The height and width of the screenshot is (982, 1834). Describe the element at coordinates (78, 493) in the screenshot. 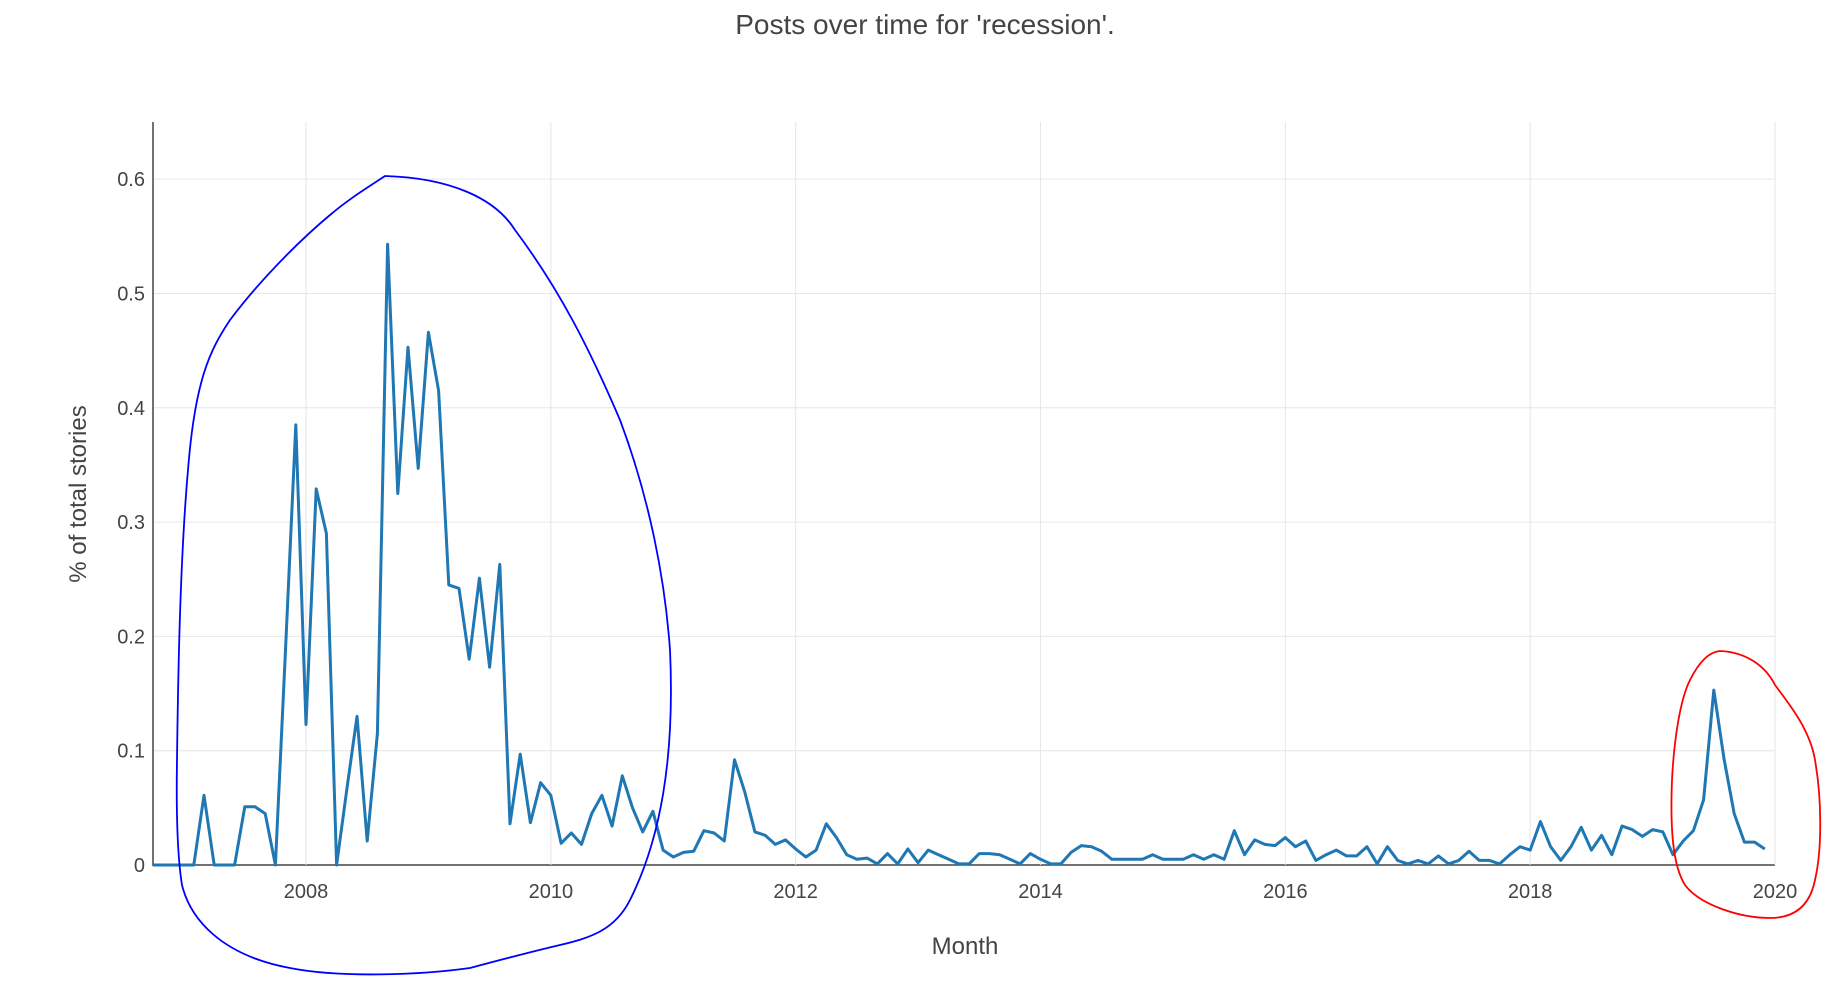

I see `y-axis-title: % of total stories` at that location.